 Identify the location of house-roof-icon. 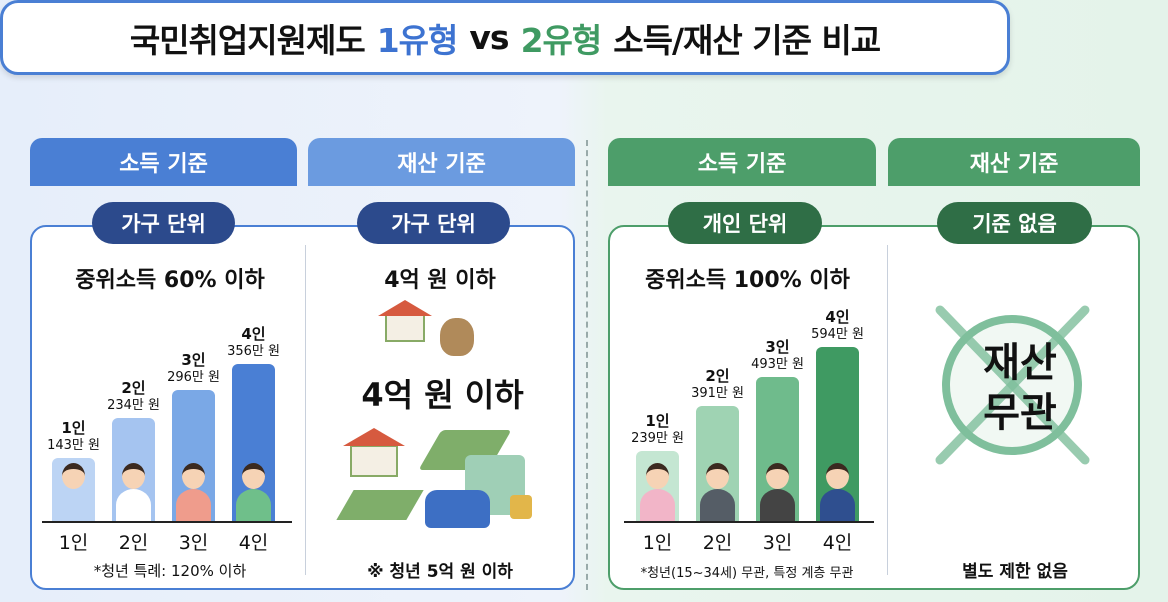
(405, 308).